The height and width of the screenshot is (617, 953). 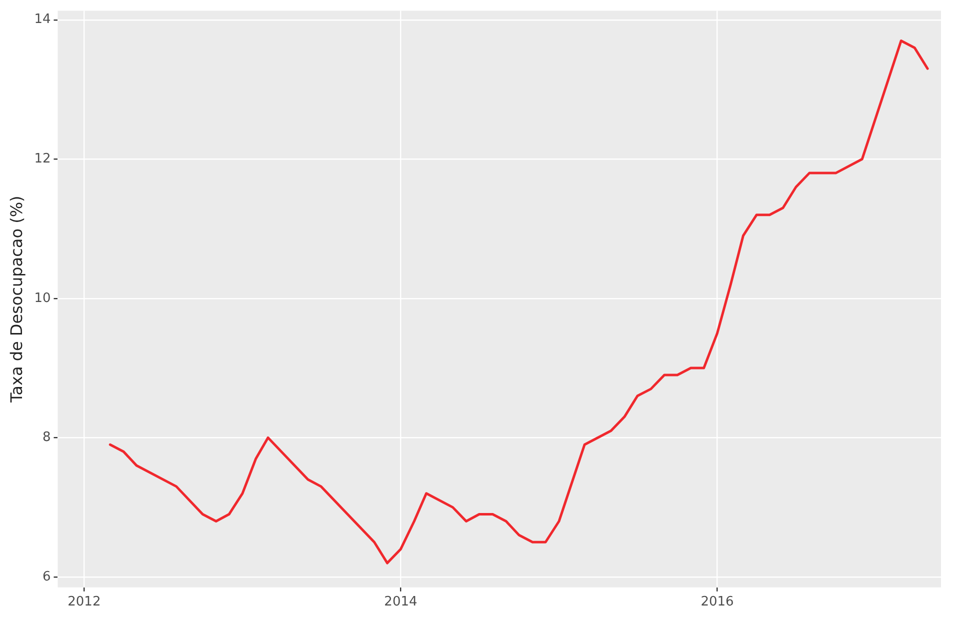 I want to click on y-axis-title: Taxa de Desocupacao (%), so click(x=16, y=300).